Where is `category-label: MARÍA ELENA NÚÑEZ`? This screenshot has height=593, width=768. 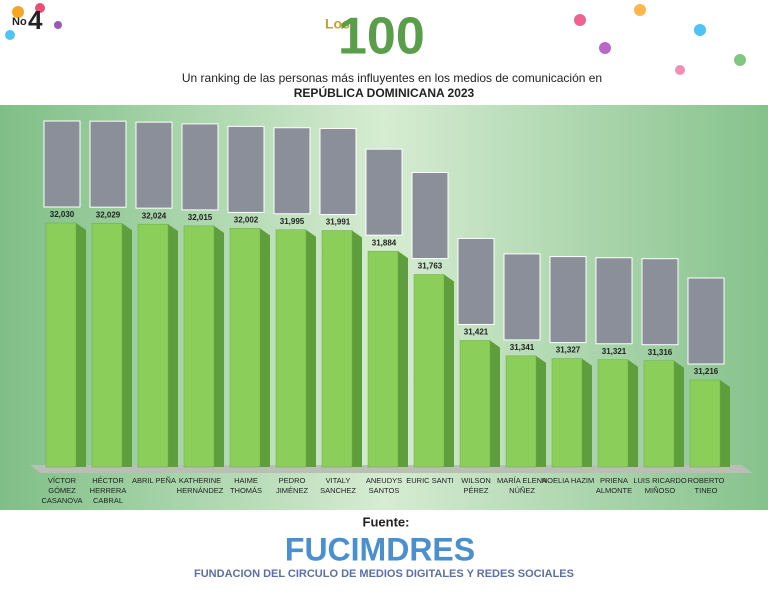
category-label: MARÍA ELENA NÚÑEZ is located at coordinates (522, 485).